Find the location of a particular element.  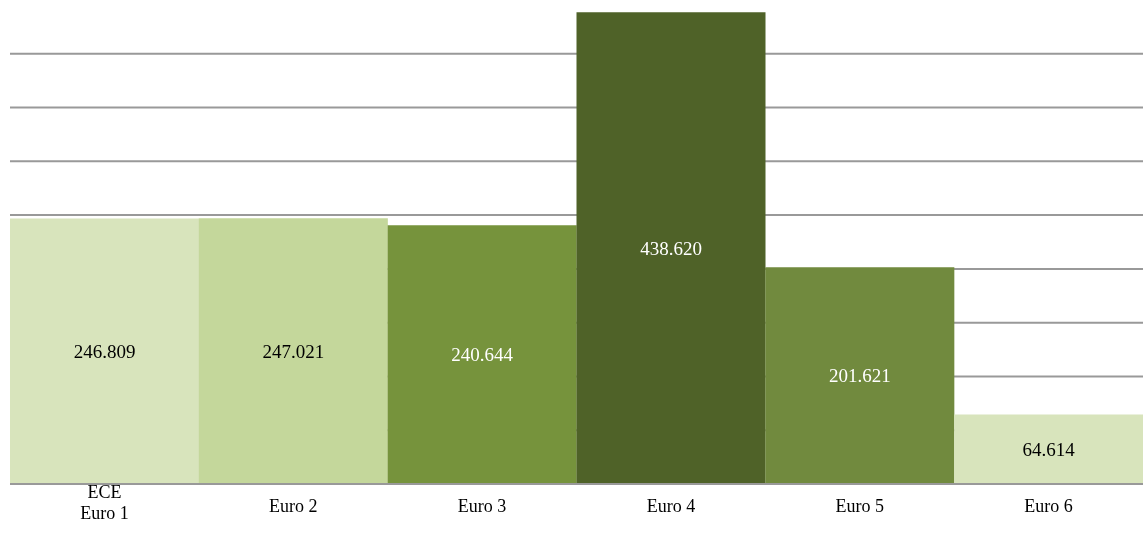

x-tick-label: Euro 5 is located at coordinates (859, 506).